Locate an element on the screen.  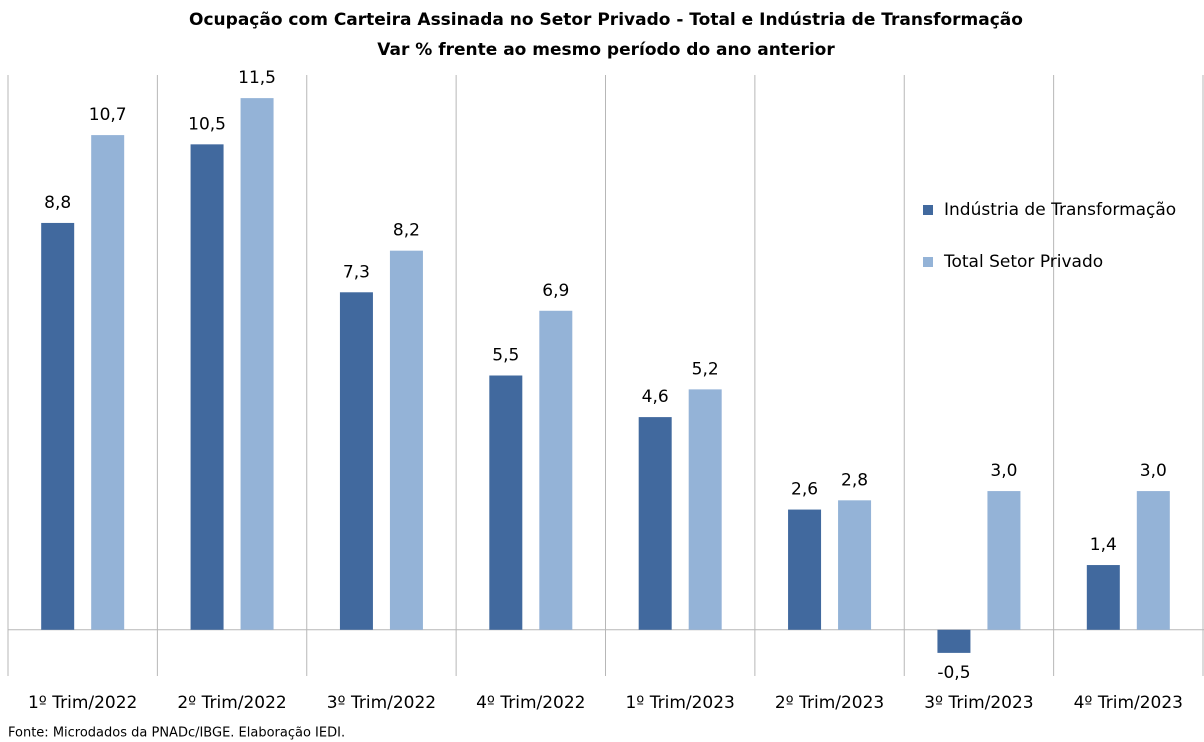
value-label: 11,5 is located at coordinates (257, 78).